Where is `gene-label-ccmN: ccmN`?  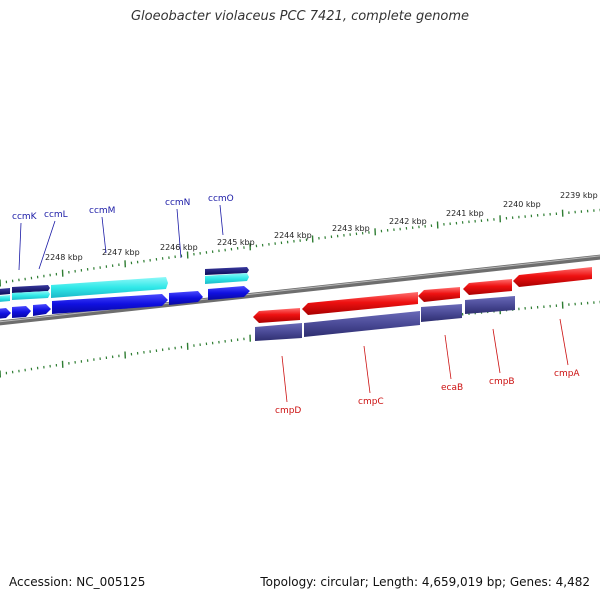
gene-label-ccmN: ccmN is located at coordinates (177, 203).